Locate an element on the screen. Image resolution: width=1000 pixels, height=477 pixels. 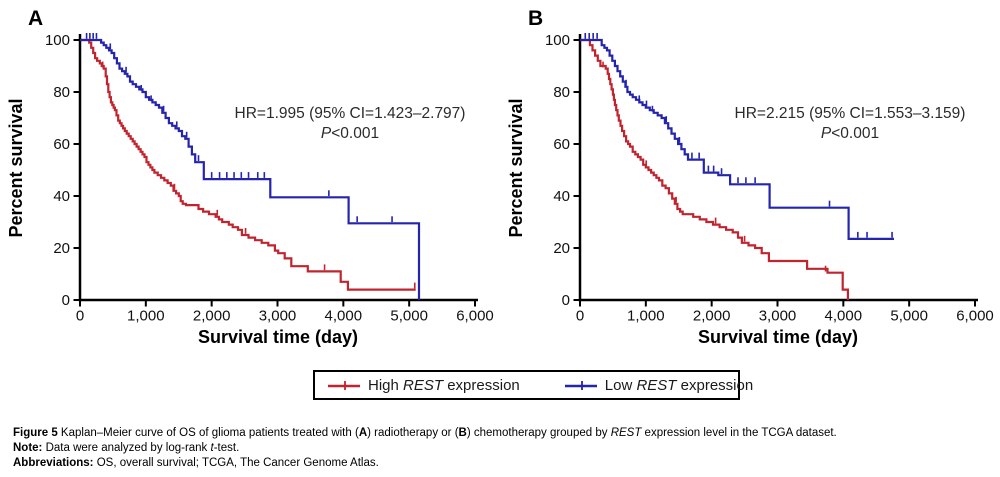
legend-label-high: High REST expression is located at coordinates (444, 385).